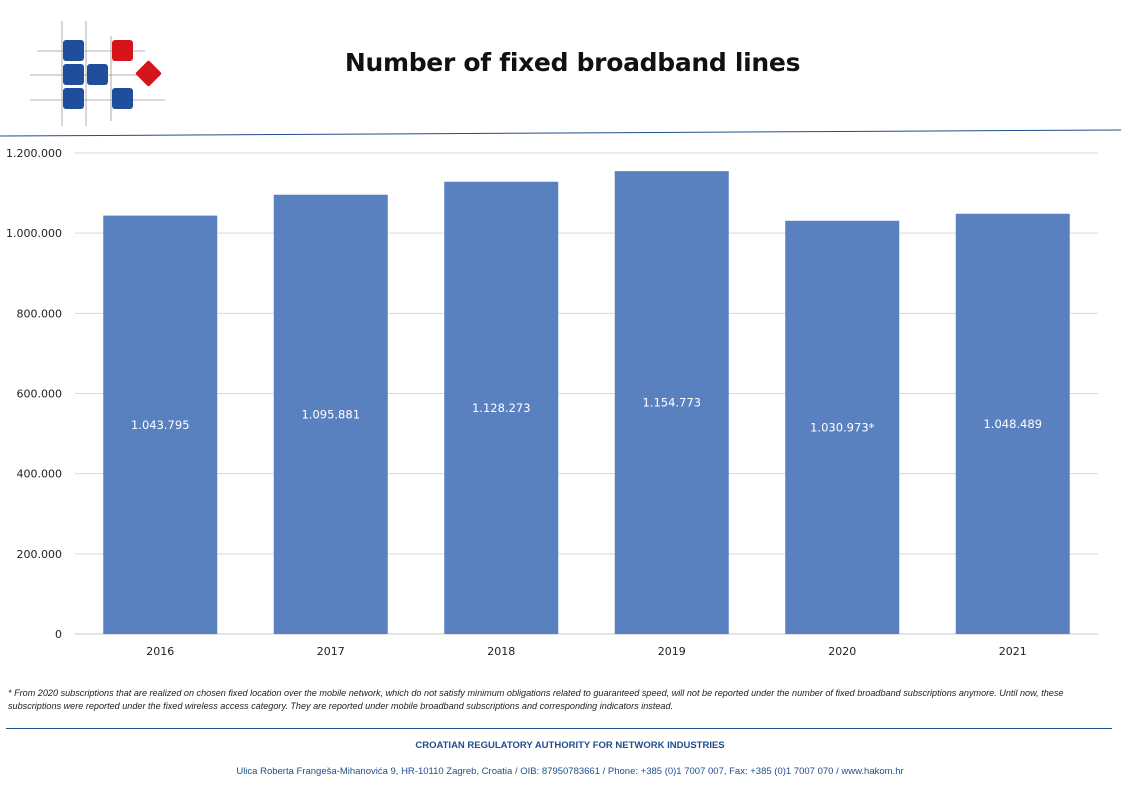  What do you see at coordinates (672, 651) in the screenshot?
I see `x-tick-label: 2019` at bounding box center [672, 651].